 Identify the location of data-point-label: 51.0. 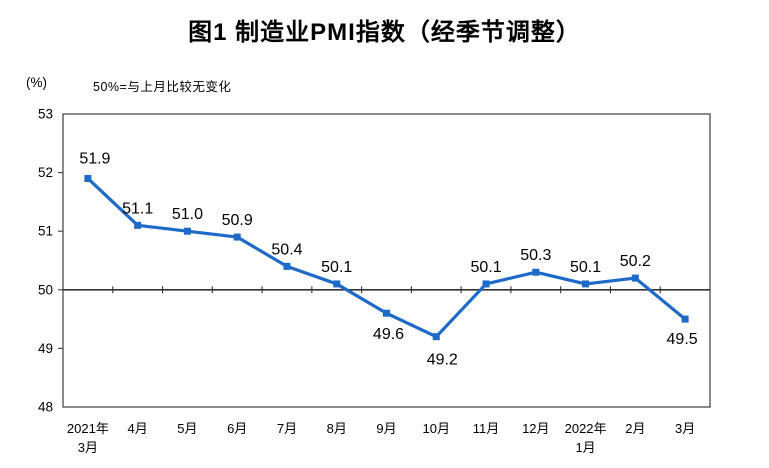
(187, 214).